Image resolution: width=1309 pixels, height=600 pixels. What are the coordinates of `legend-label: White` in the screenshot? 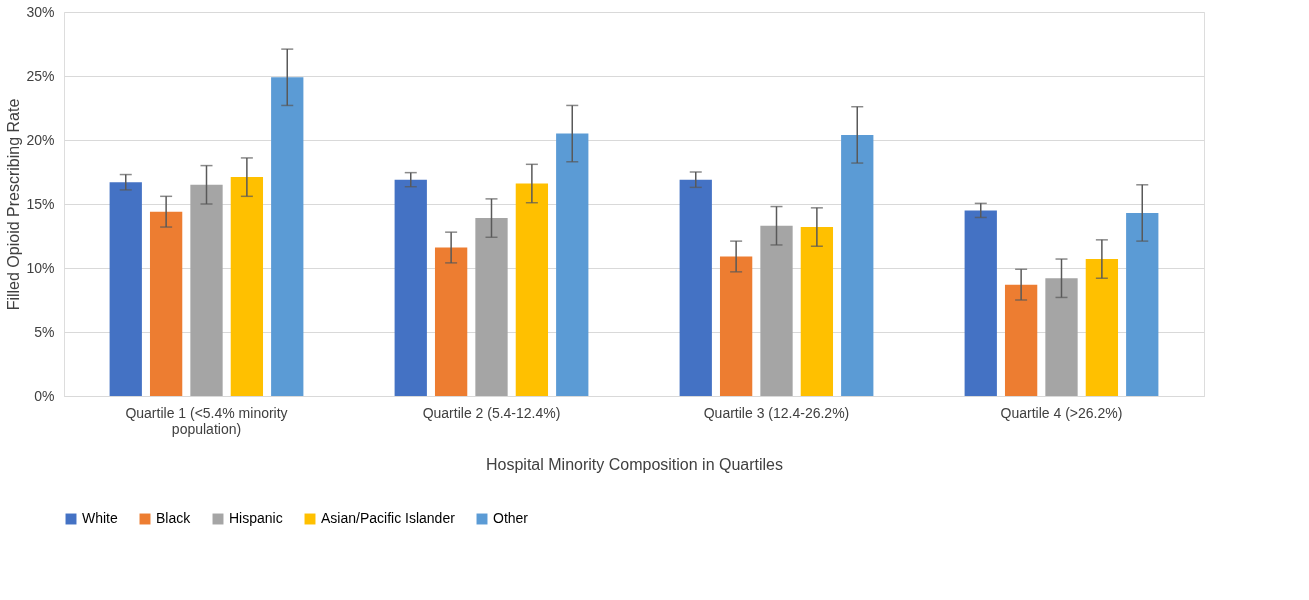 It's located at (100, 518).